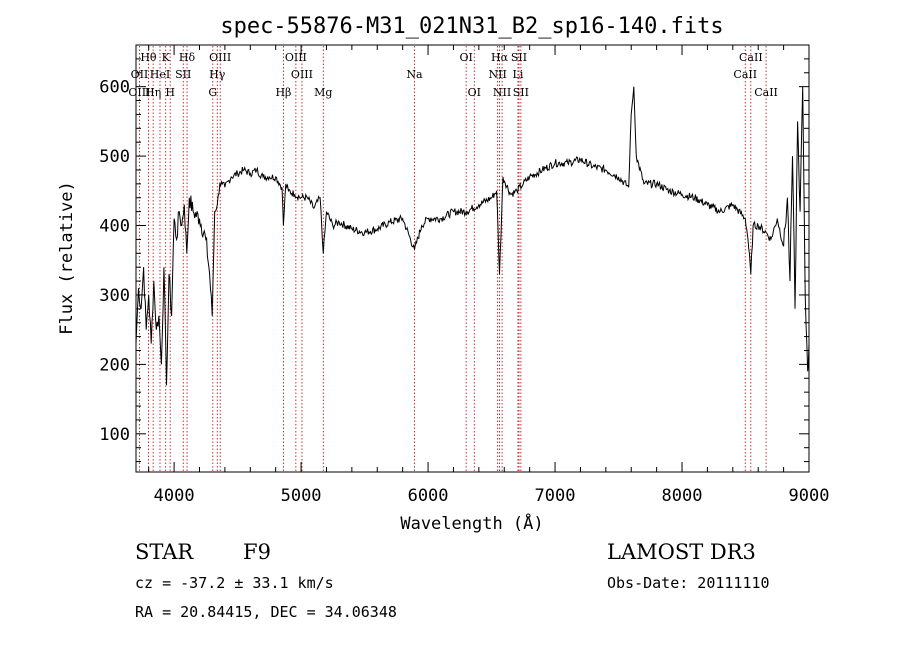 The width and height of the screenshot is (900, 649). Describe the element at coordinates (296, 57) in the screenshot. I see `spectral-label-4: OIII` at that location.